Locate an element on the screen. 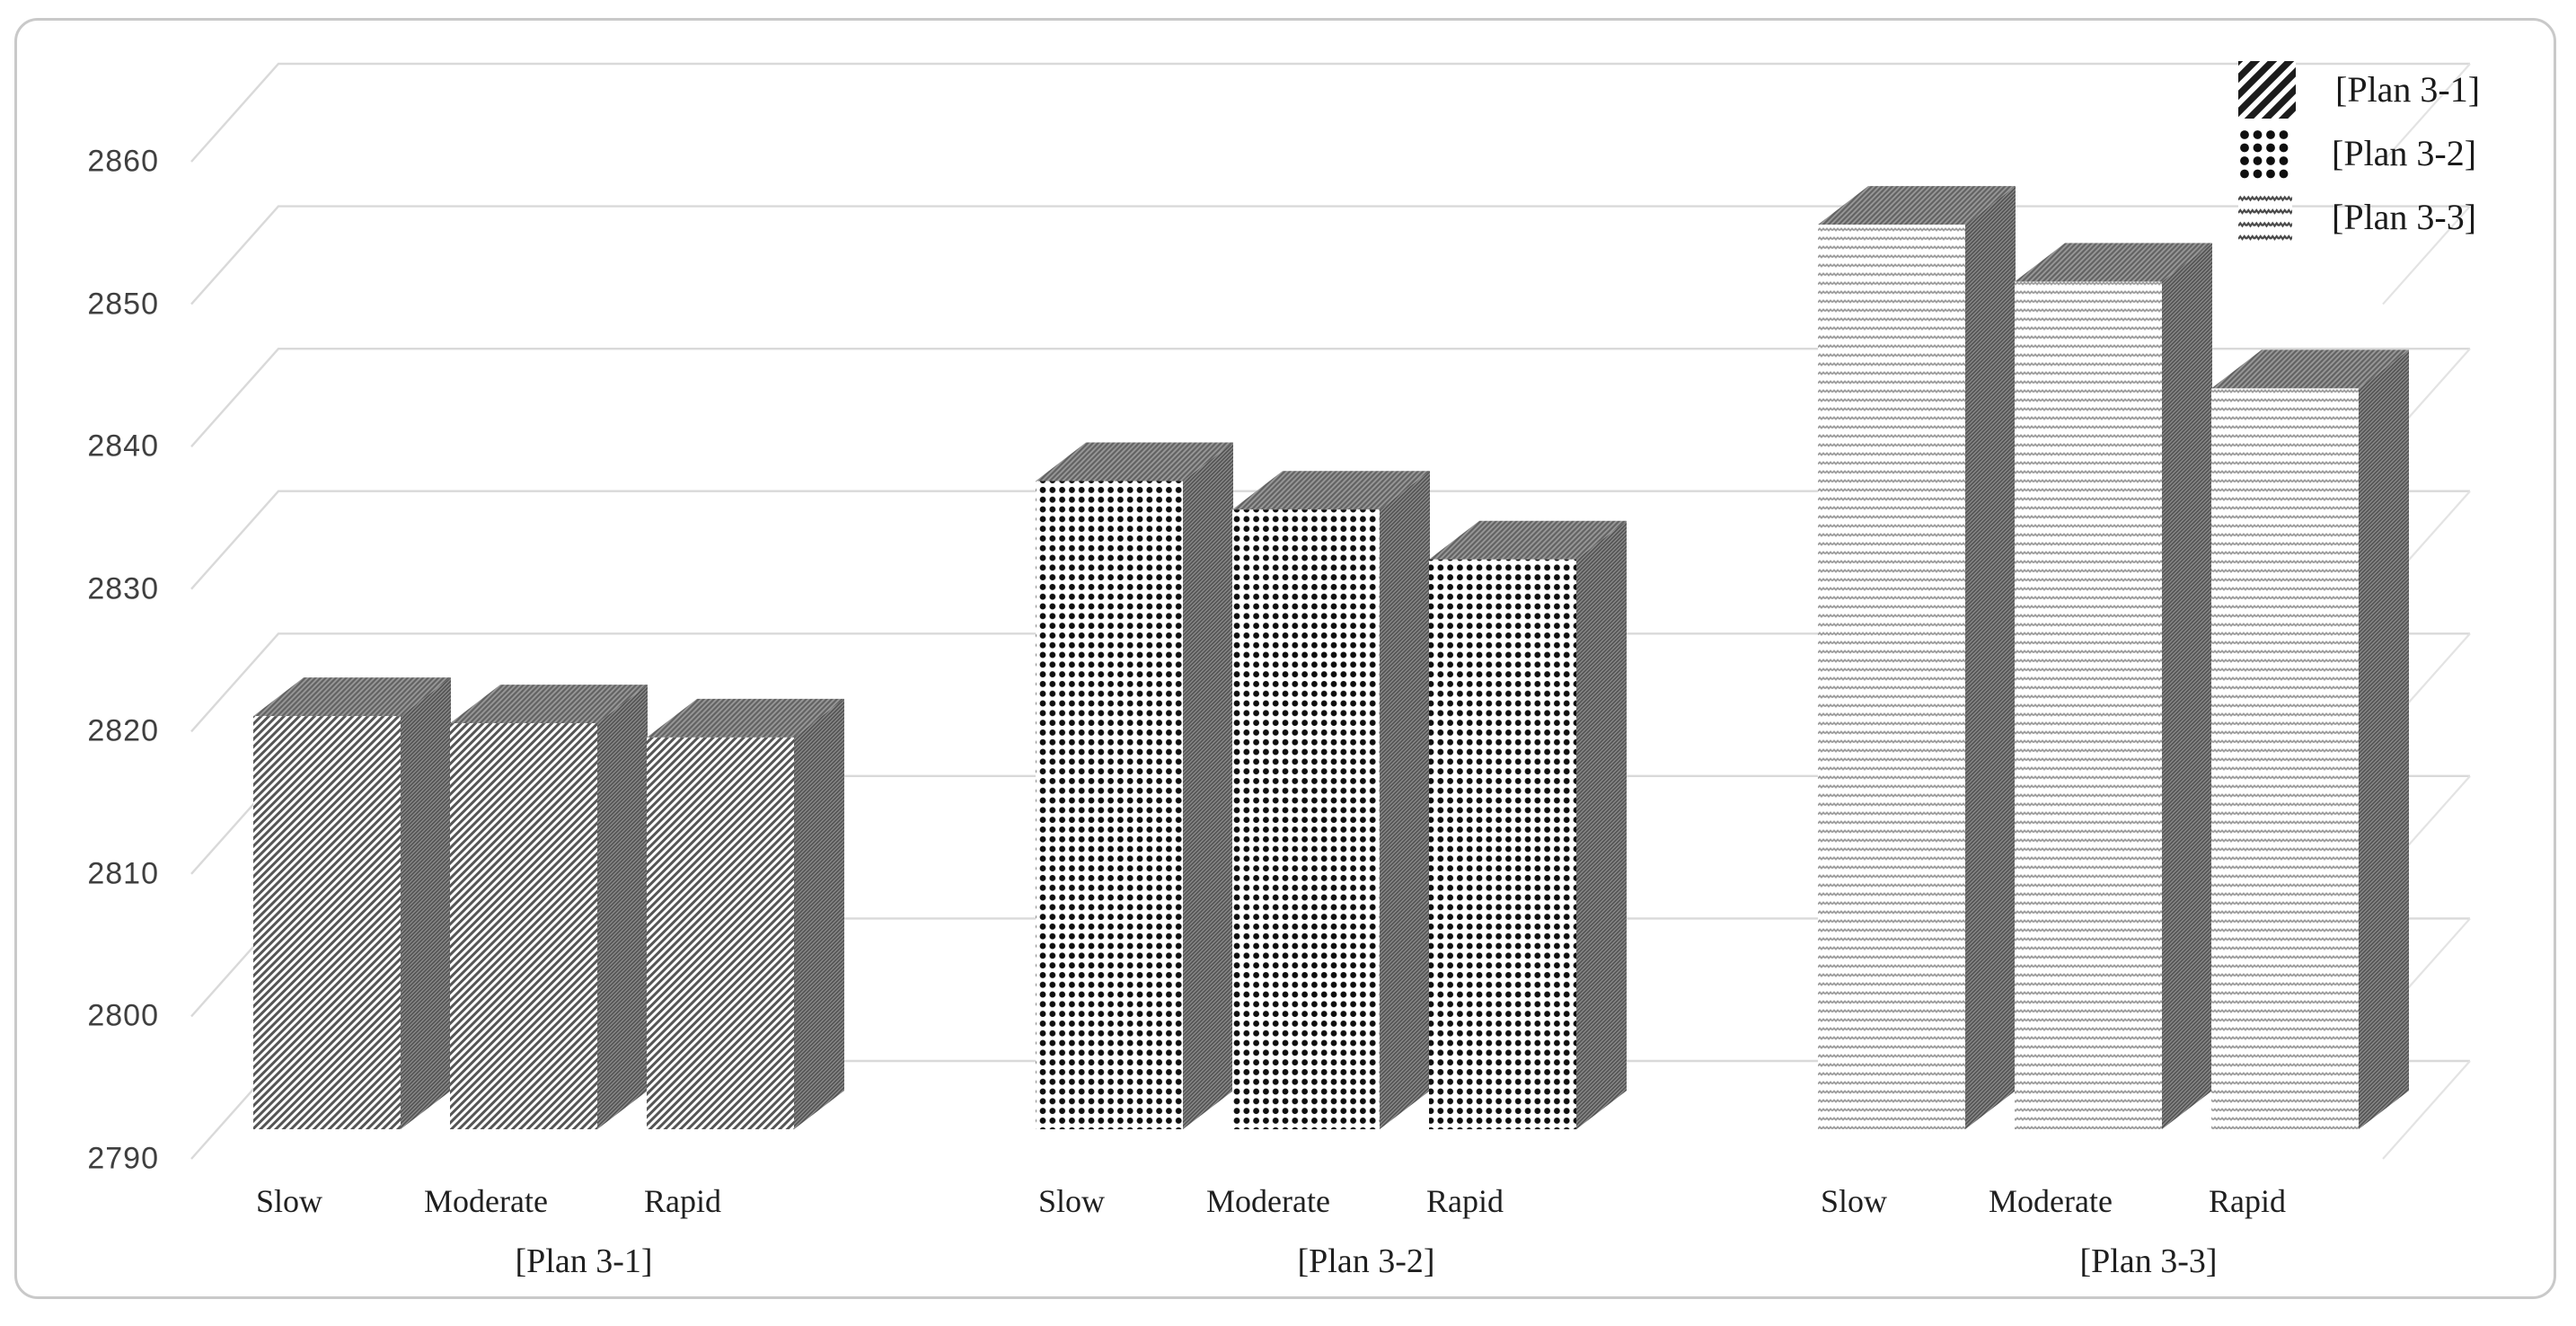 This screenshot has height=1326, width=2576. y-tick-label: 2800 is located at coordinates (123, 1015).